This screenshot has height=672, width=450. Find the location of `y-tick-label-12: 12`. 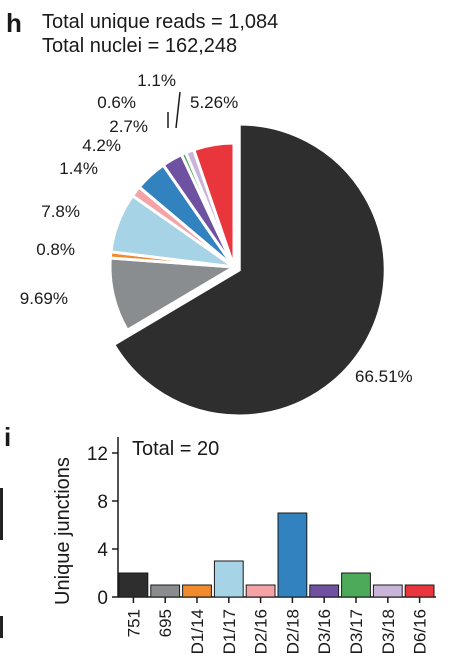

y-tick-label-12: 12 is located at coordinates (97, 454).